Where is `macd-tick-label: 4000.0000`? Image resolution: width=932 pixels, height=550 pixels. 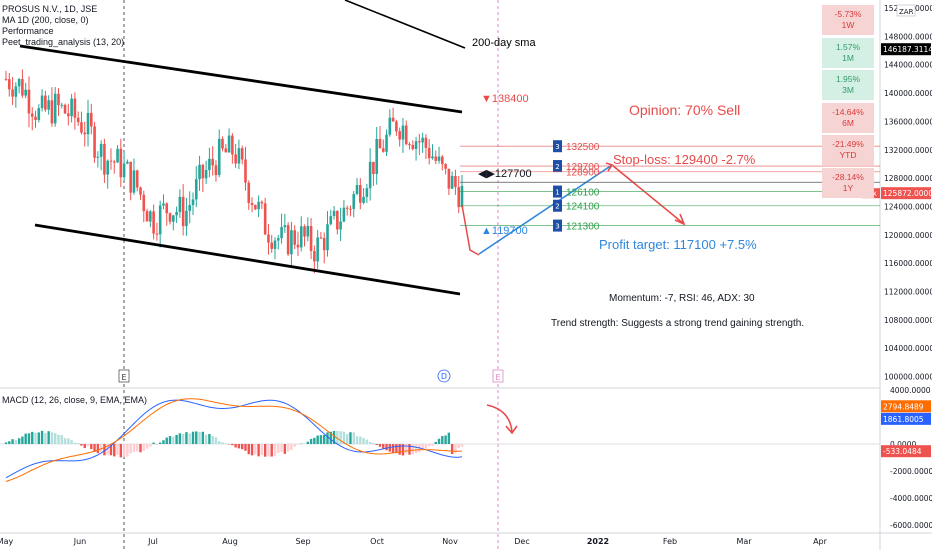
macd-tick-label: 4000.0000 is located at coordinates (910, 390).